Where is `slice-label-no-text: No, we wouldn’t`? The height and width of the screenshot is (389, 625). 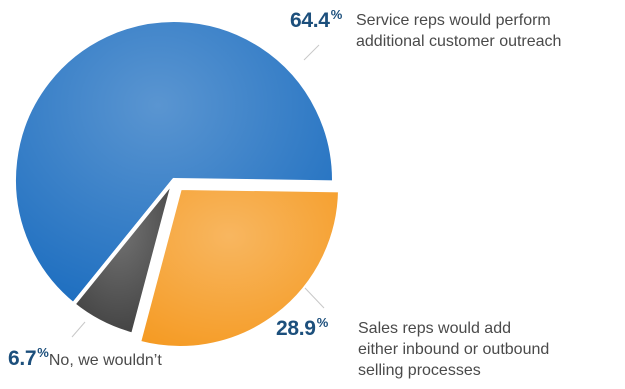 slice-label-no-text: No, we wouldn’t is located at coordinates (105, 360).